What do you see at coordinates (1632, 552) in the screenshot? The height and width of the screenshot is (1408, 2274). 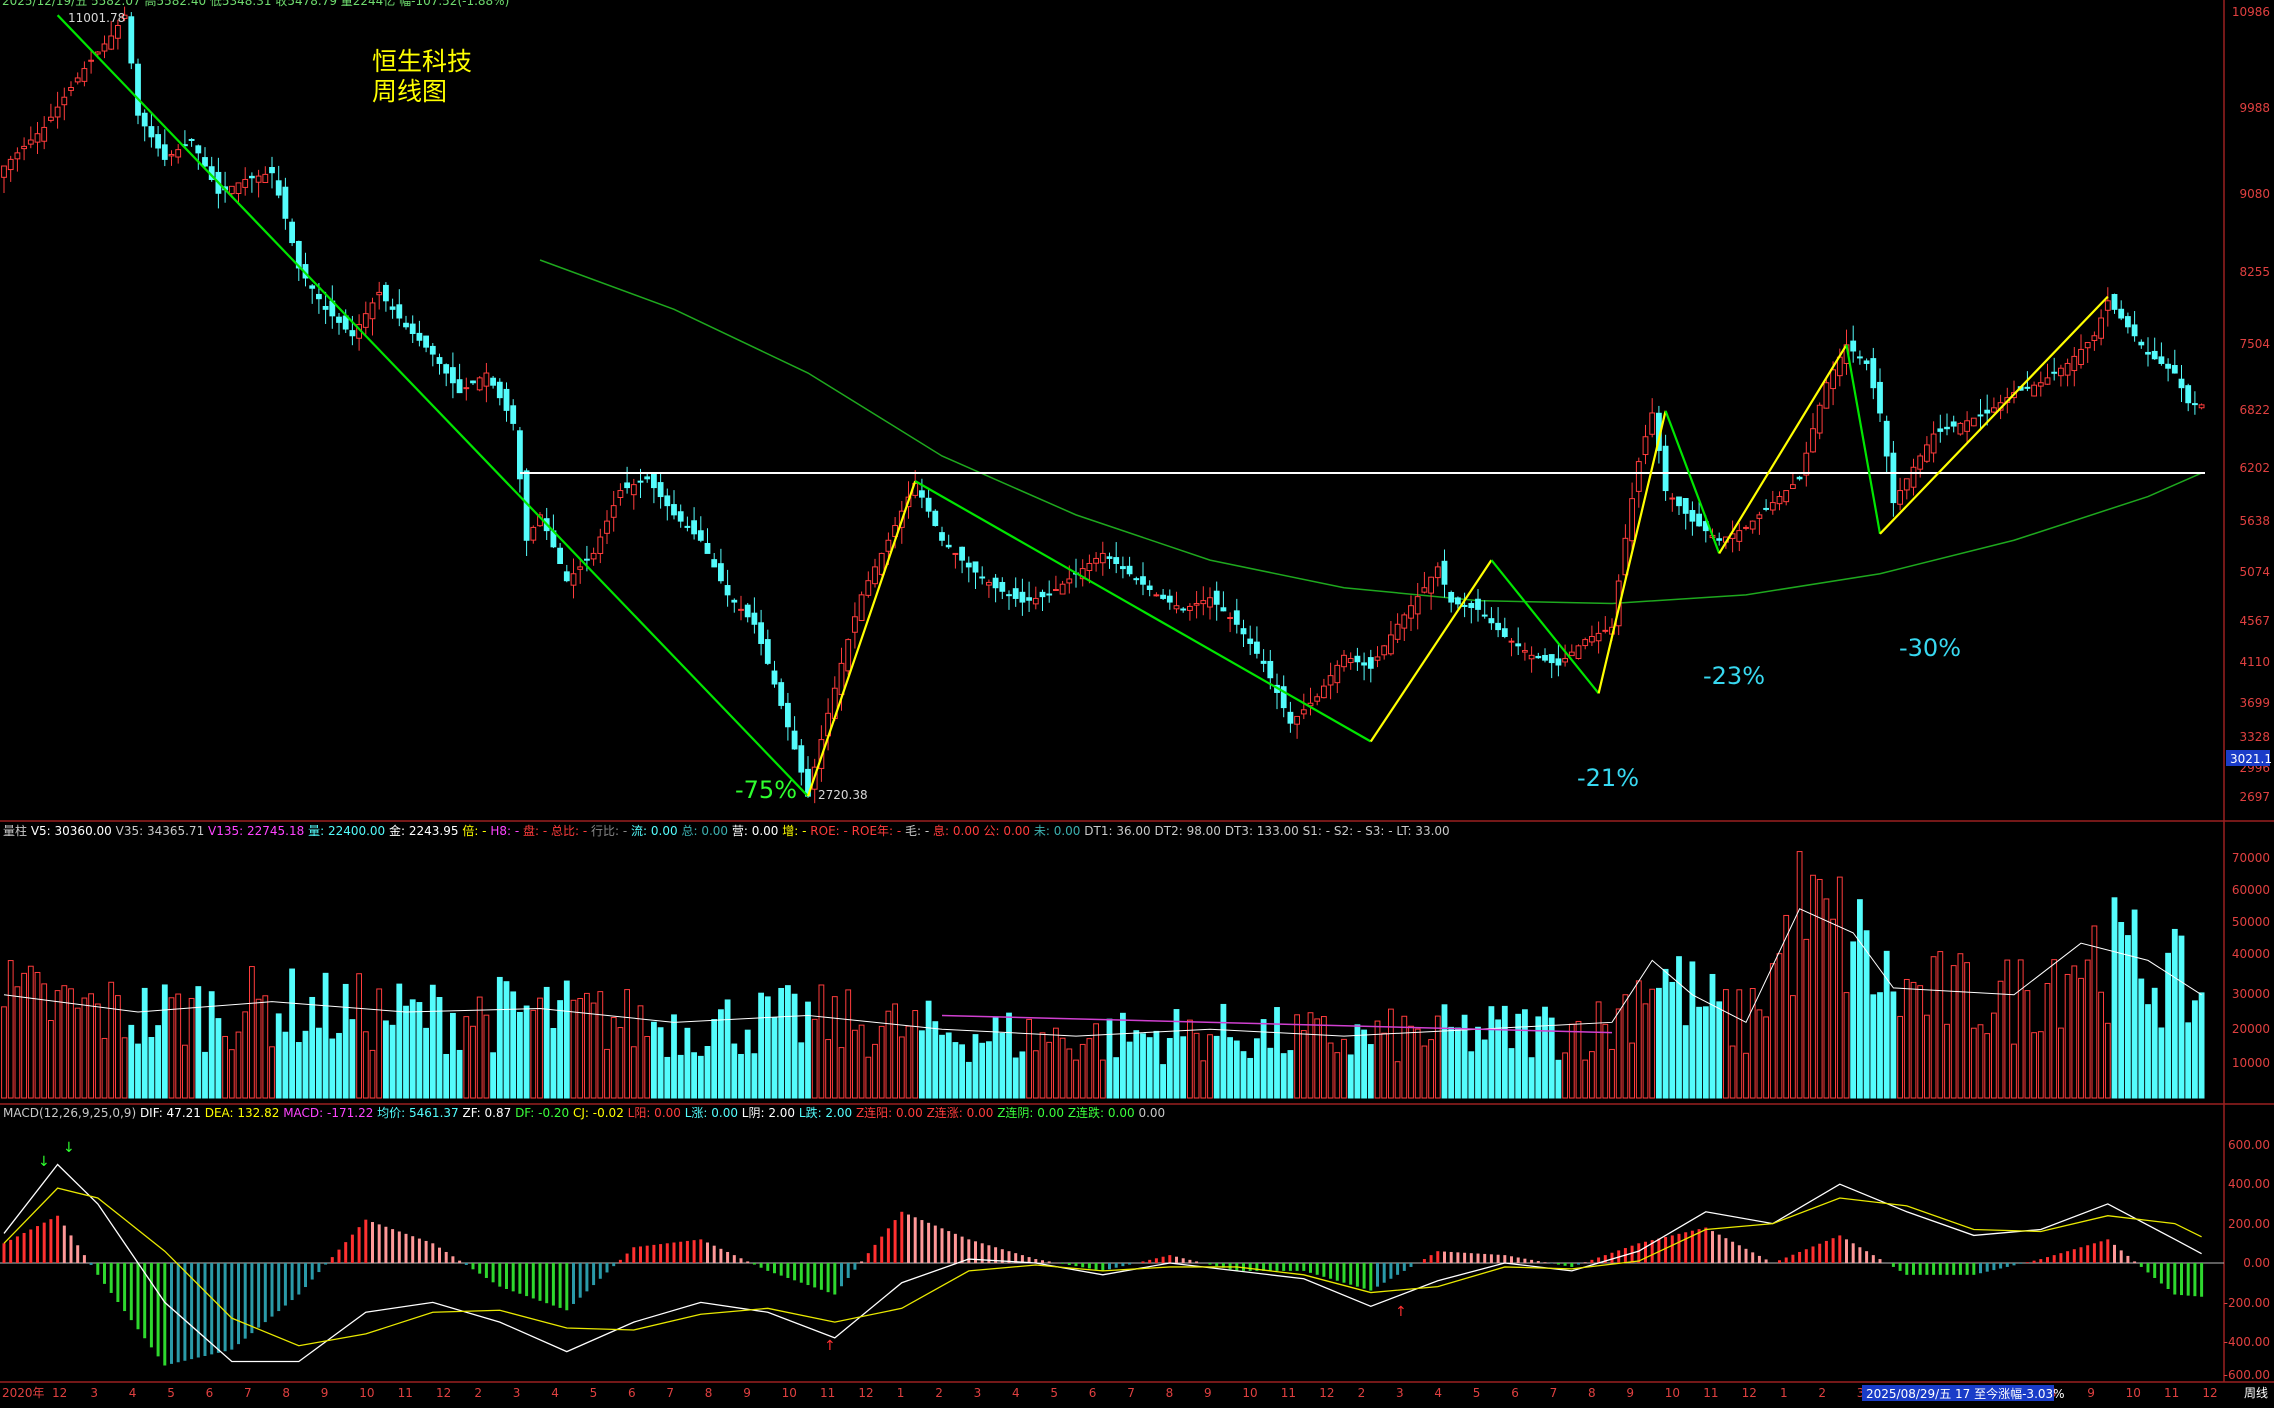 I see `trend-line` at bounding box center [1632, 552].